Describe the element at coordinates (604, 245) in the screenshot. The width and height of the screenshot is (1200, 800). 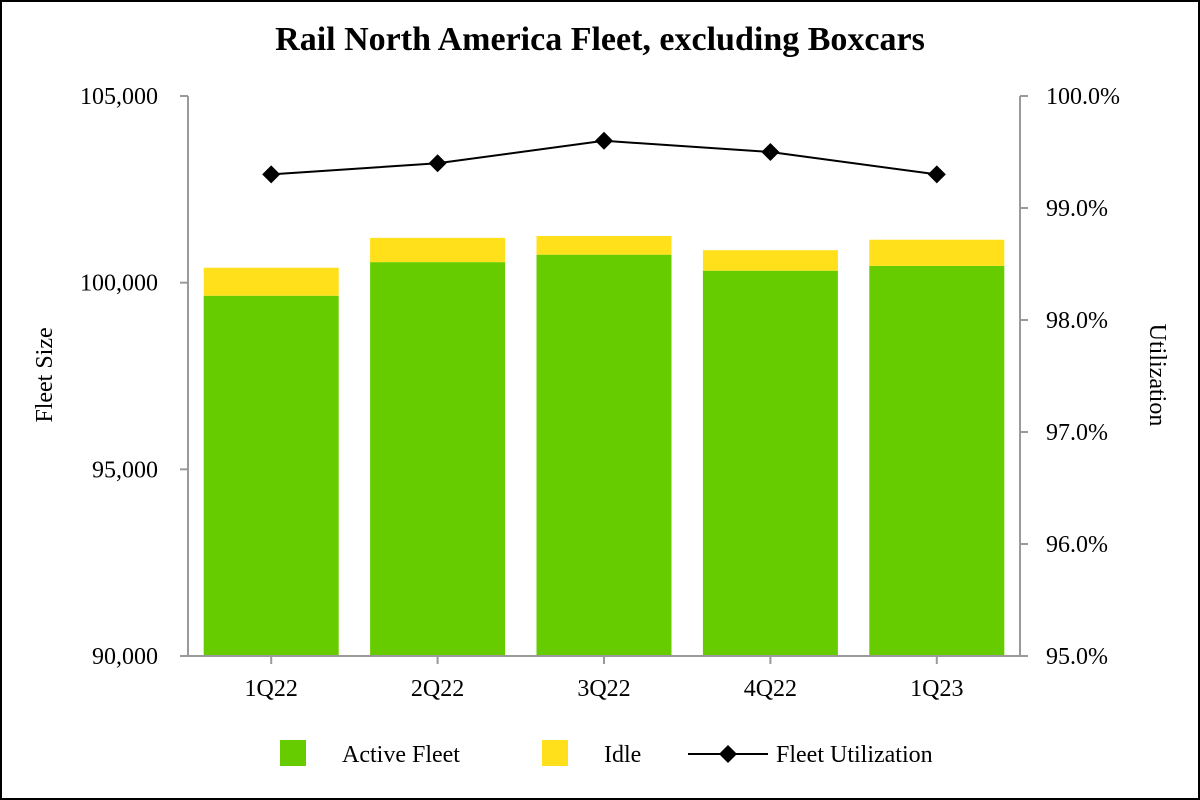
I see `idle-bar-3q22` at that location.